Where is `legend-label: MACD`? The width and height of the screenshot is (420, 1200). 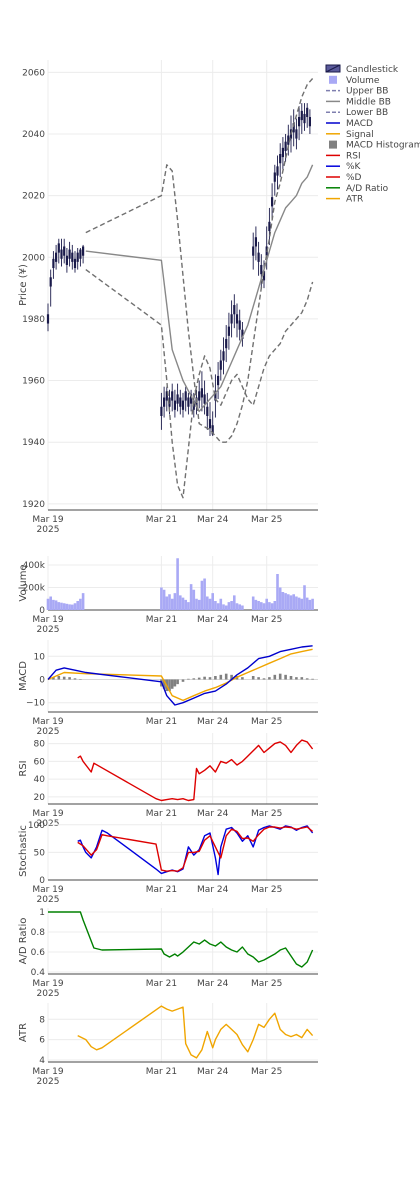
legend-label: MACD is located at coordinates (359, 124).